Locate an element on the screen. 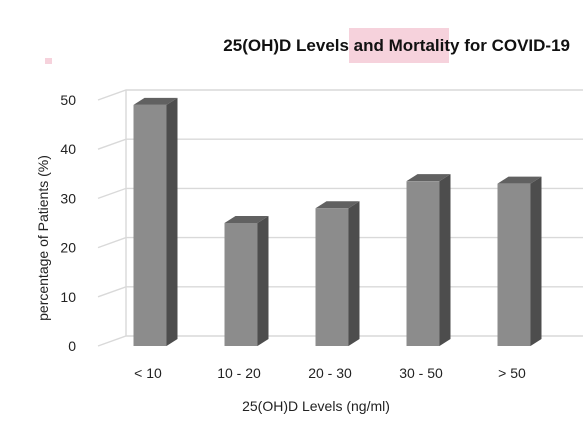 Image resolution: width=583 pixels, height=422 pixels. x-axis-categories: < 10 10 - 20 20 - 30 30 - 50 > 50 is located at coordinates (330, 373).